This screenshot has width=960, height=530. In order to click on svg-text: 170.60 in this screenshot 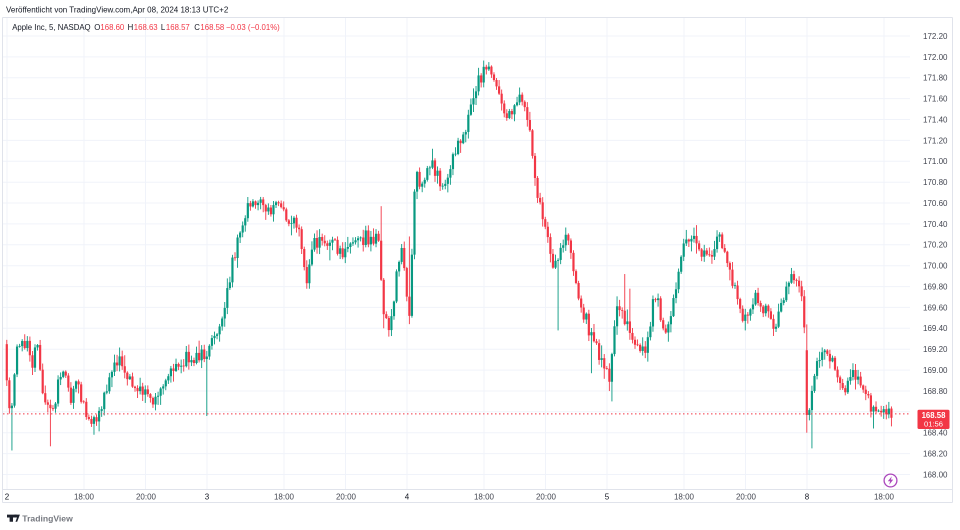, I will do `click(935, 203)`.